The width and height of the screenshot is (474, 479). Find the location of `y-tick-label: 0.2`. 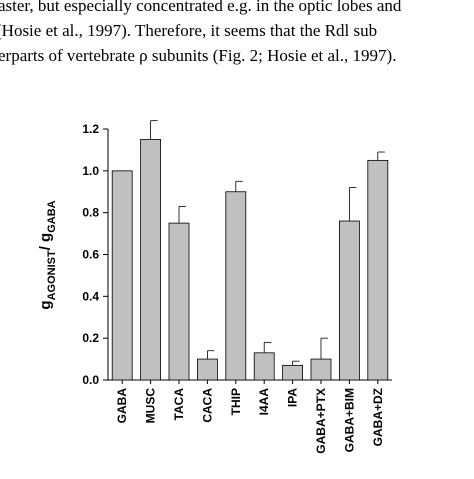

y-tick-label: 0.2 is located at coordinates (90, 338).